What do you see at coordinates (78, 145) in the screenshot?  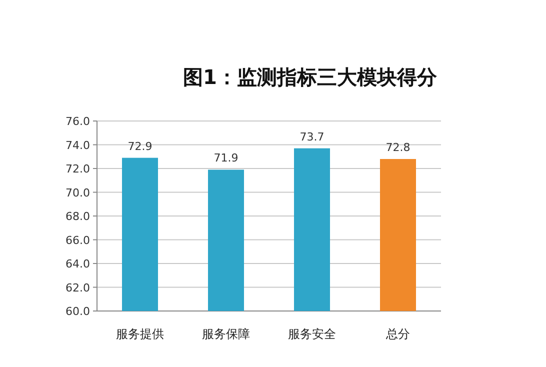 I see `y-tick-label: 74.0` at bounding box center [78, 145].